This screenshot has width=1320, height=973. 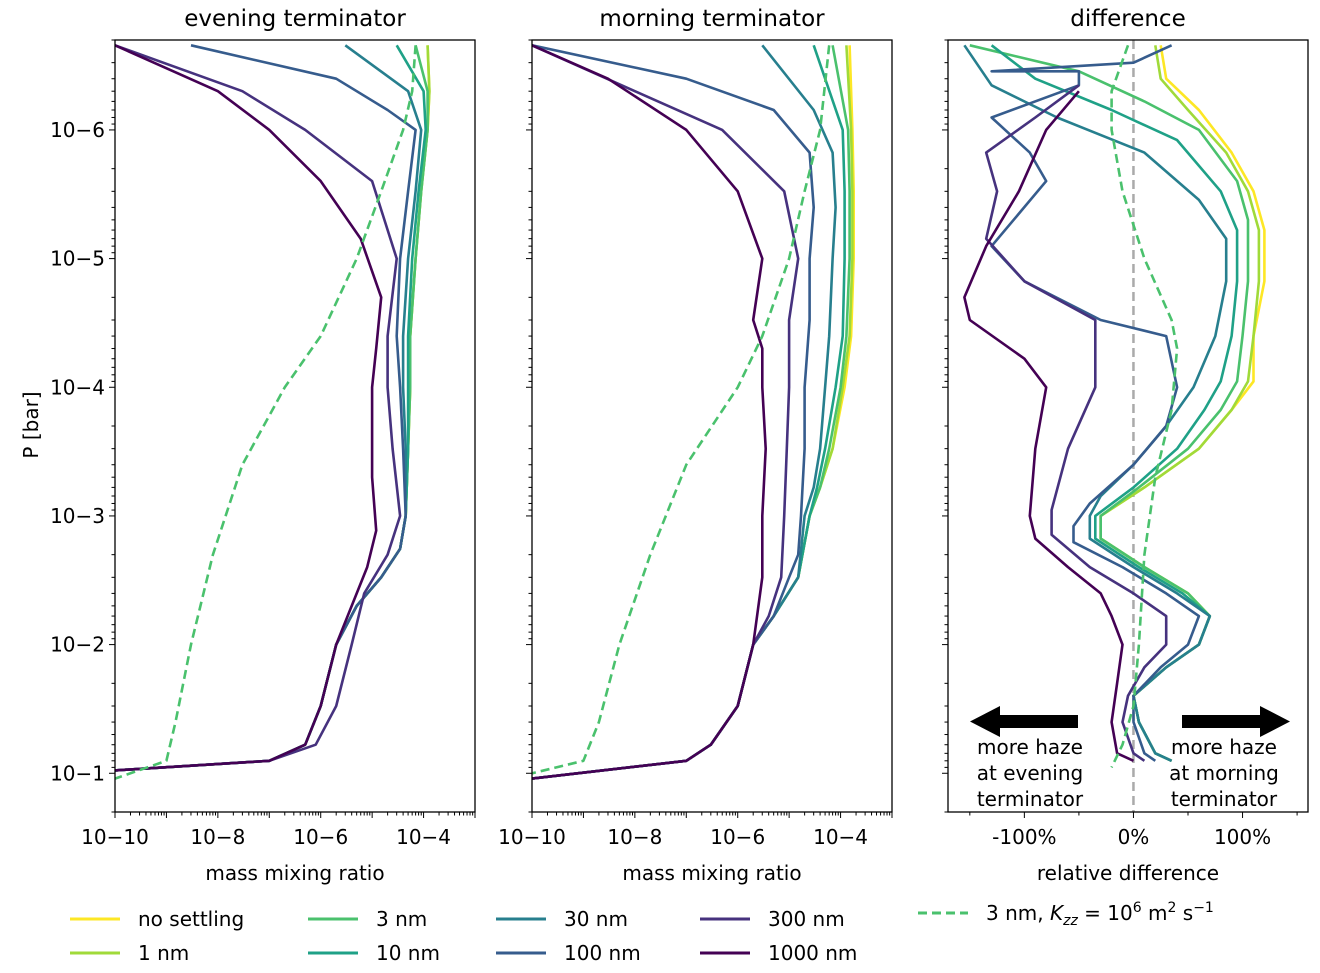 What do you see at coordinates (562, 919) in the screenshot?
I see `legend-item: 30 nm` at bounding box center [562, 919].